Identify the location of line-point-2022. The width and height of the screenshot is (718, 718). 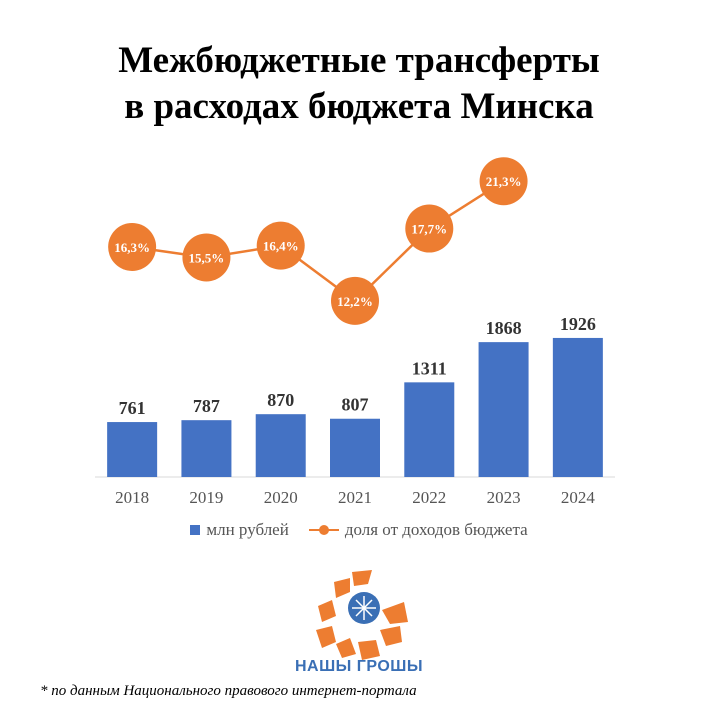
(429, 228).